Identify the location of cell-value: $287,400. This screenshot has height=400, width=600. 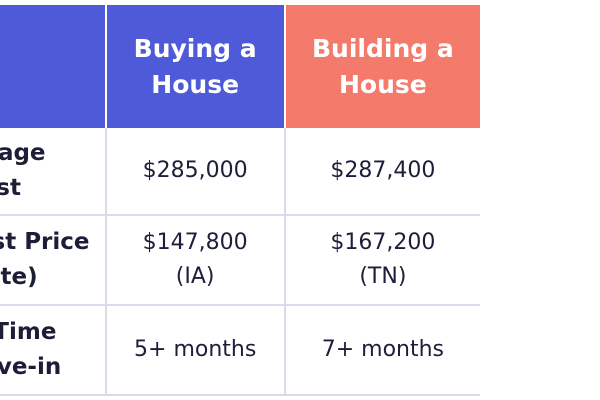
(383, 170).